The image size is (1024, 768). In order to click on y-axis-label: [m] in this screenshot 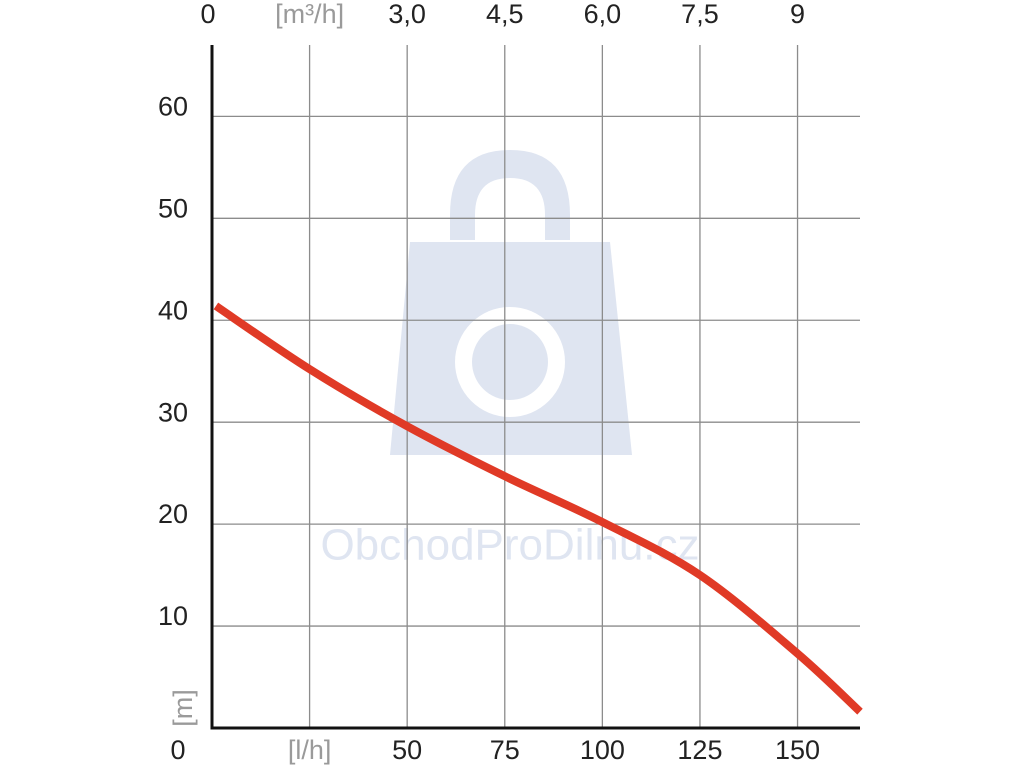, I will do `click(183, 708)`.